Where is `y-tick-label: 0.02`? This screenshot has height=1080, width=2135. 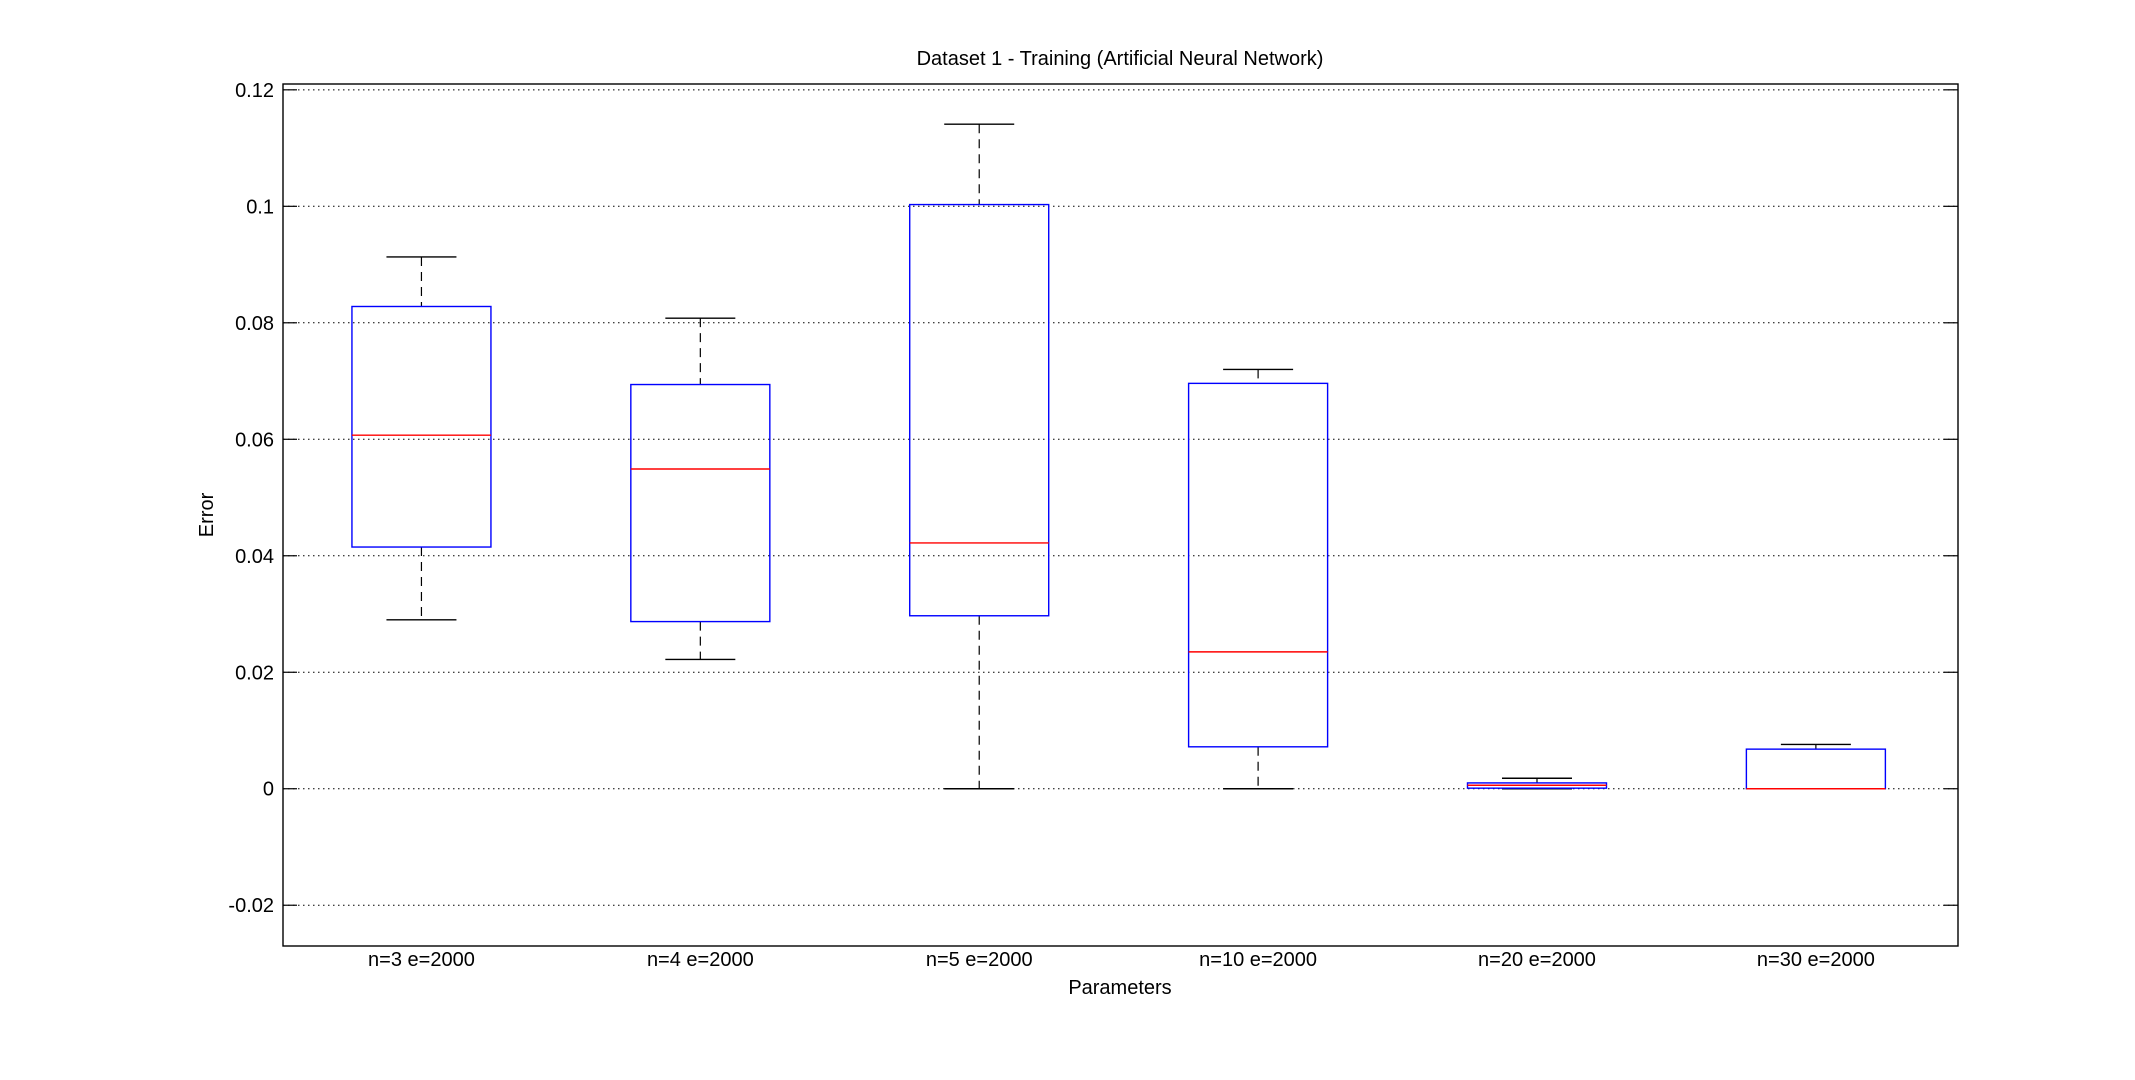 y-tick-label: 0.02 is located at coordinates (254, 673).